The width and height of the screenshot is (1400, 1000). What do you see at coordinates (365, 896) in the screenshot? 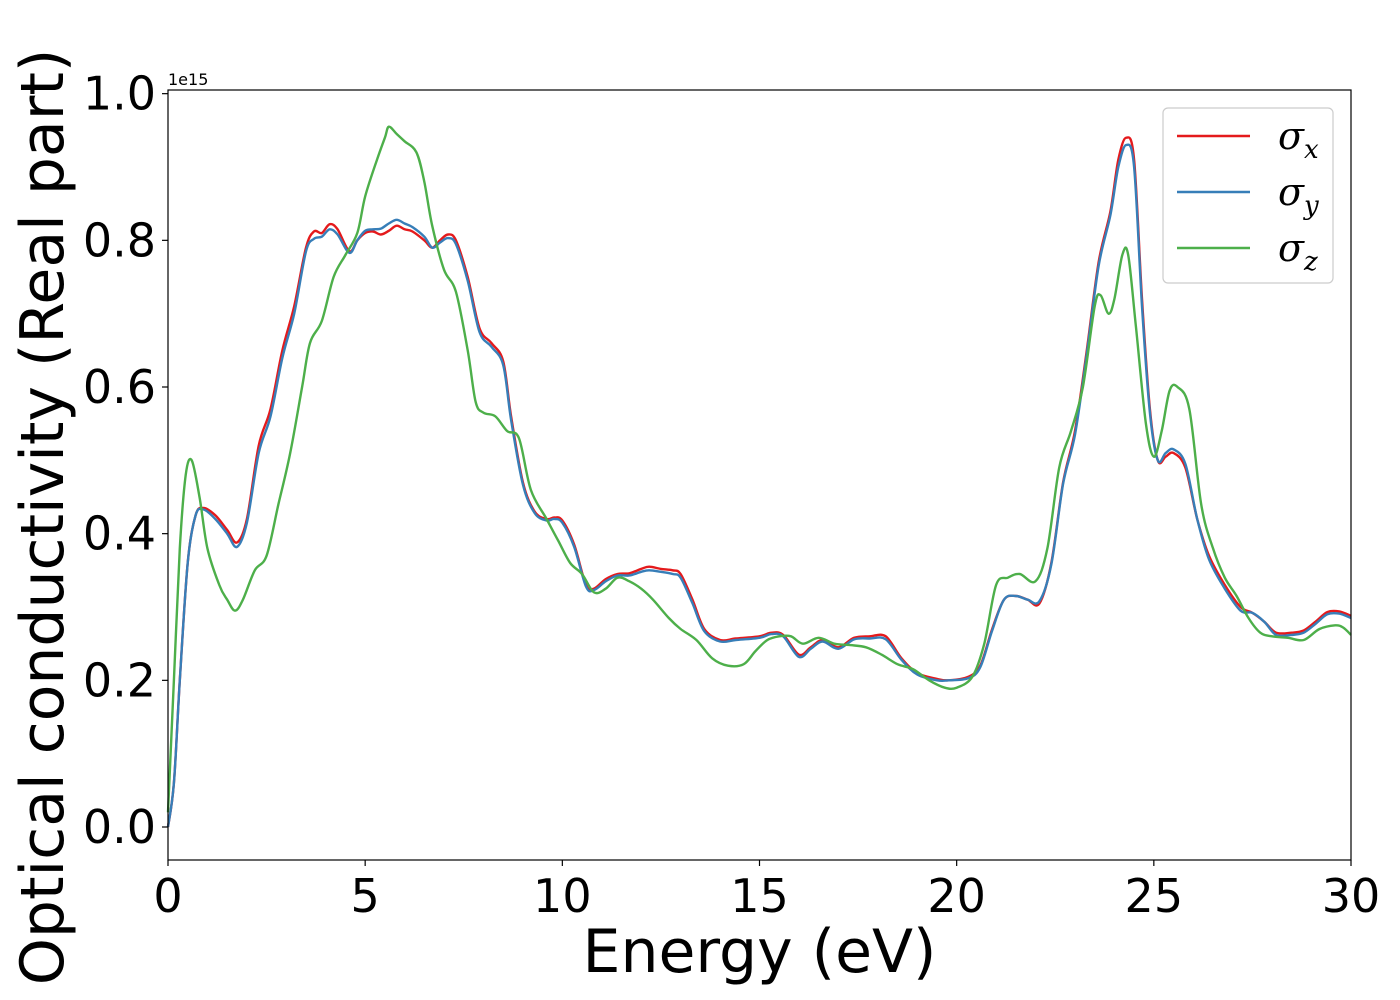
I see `x-tick-label: 5` at bounding box center [365, 896].